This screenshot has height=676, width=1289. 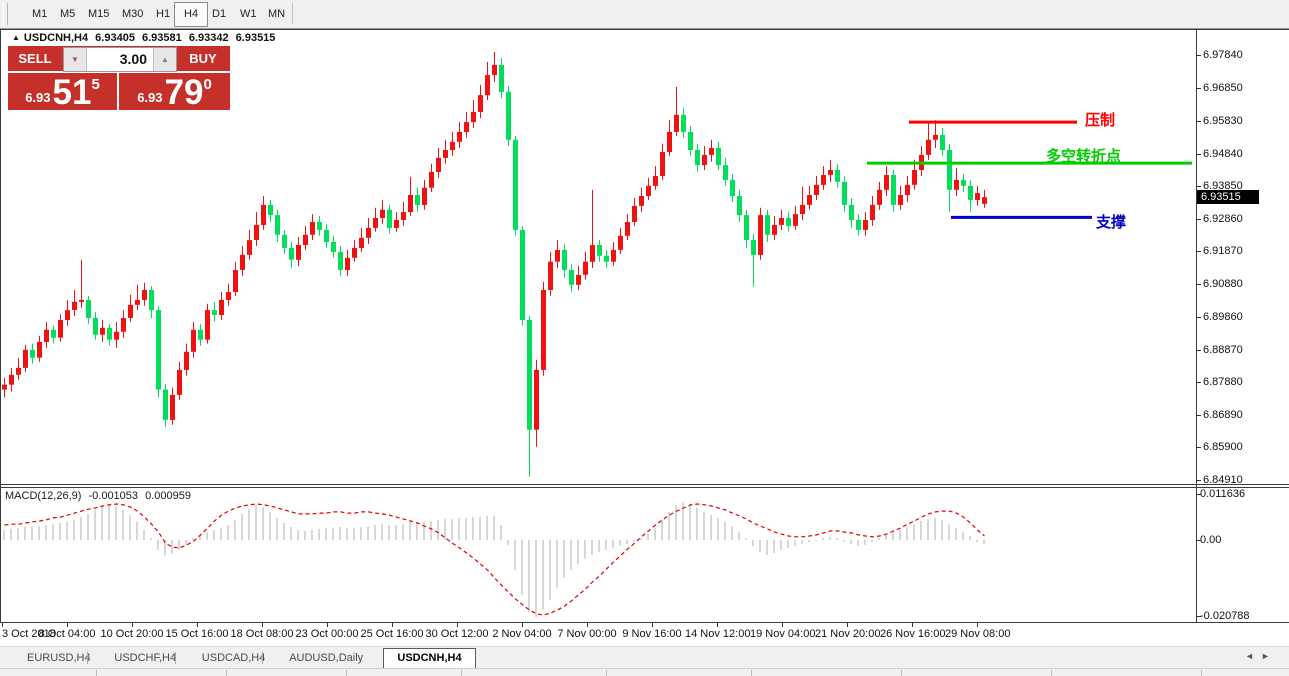 I want to click on sell-price-pip: 5, so click(x=95, y=84).